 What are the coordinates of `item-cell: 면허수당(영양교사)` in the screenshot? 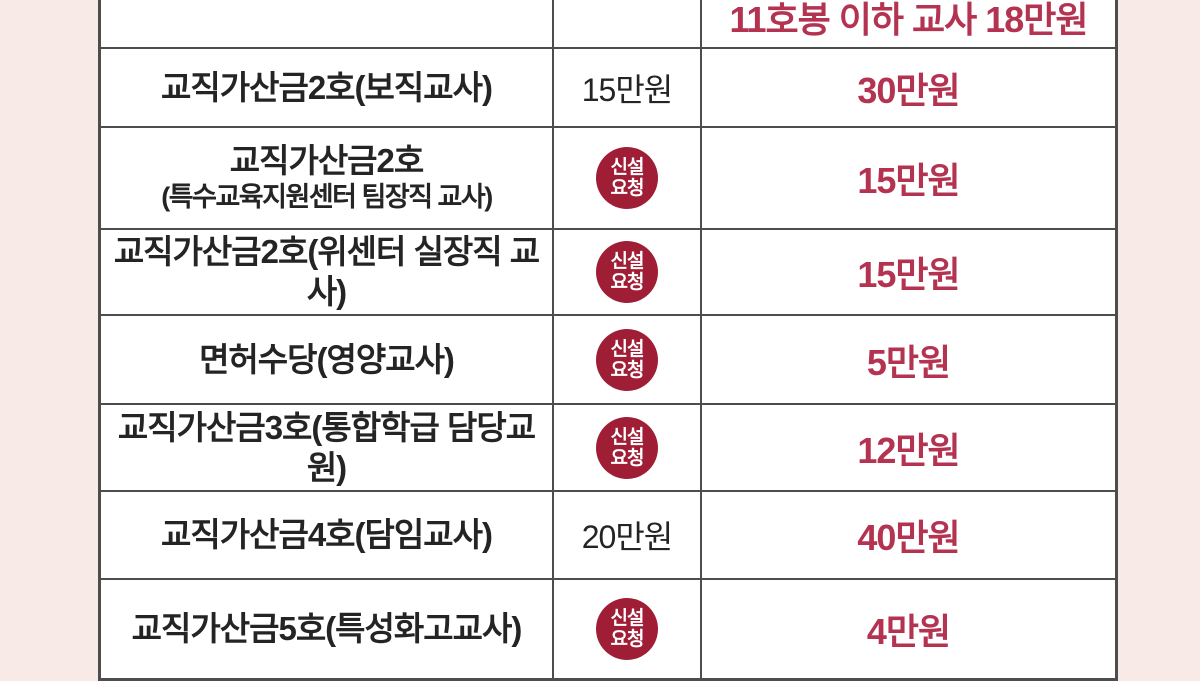 It's located at (327, 359).